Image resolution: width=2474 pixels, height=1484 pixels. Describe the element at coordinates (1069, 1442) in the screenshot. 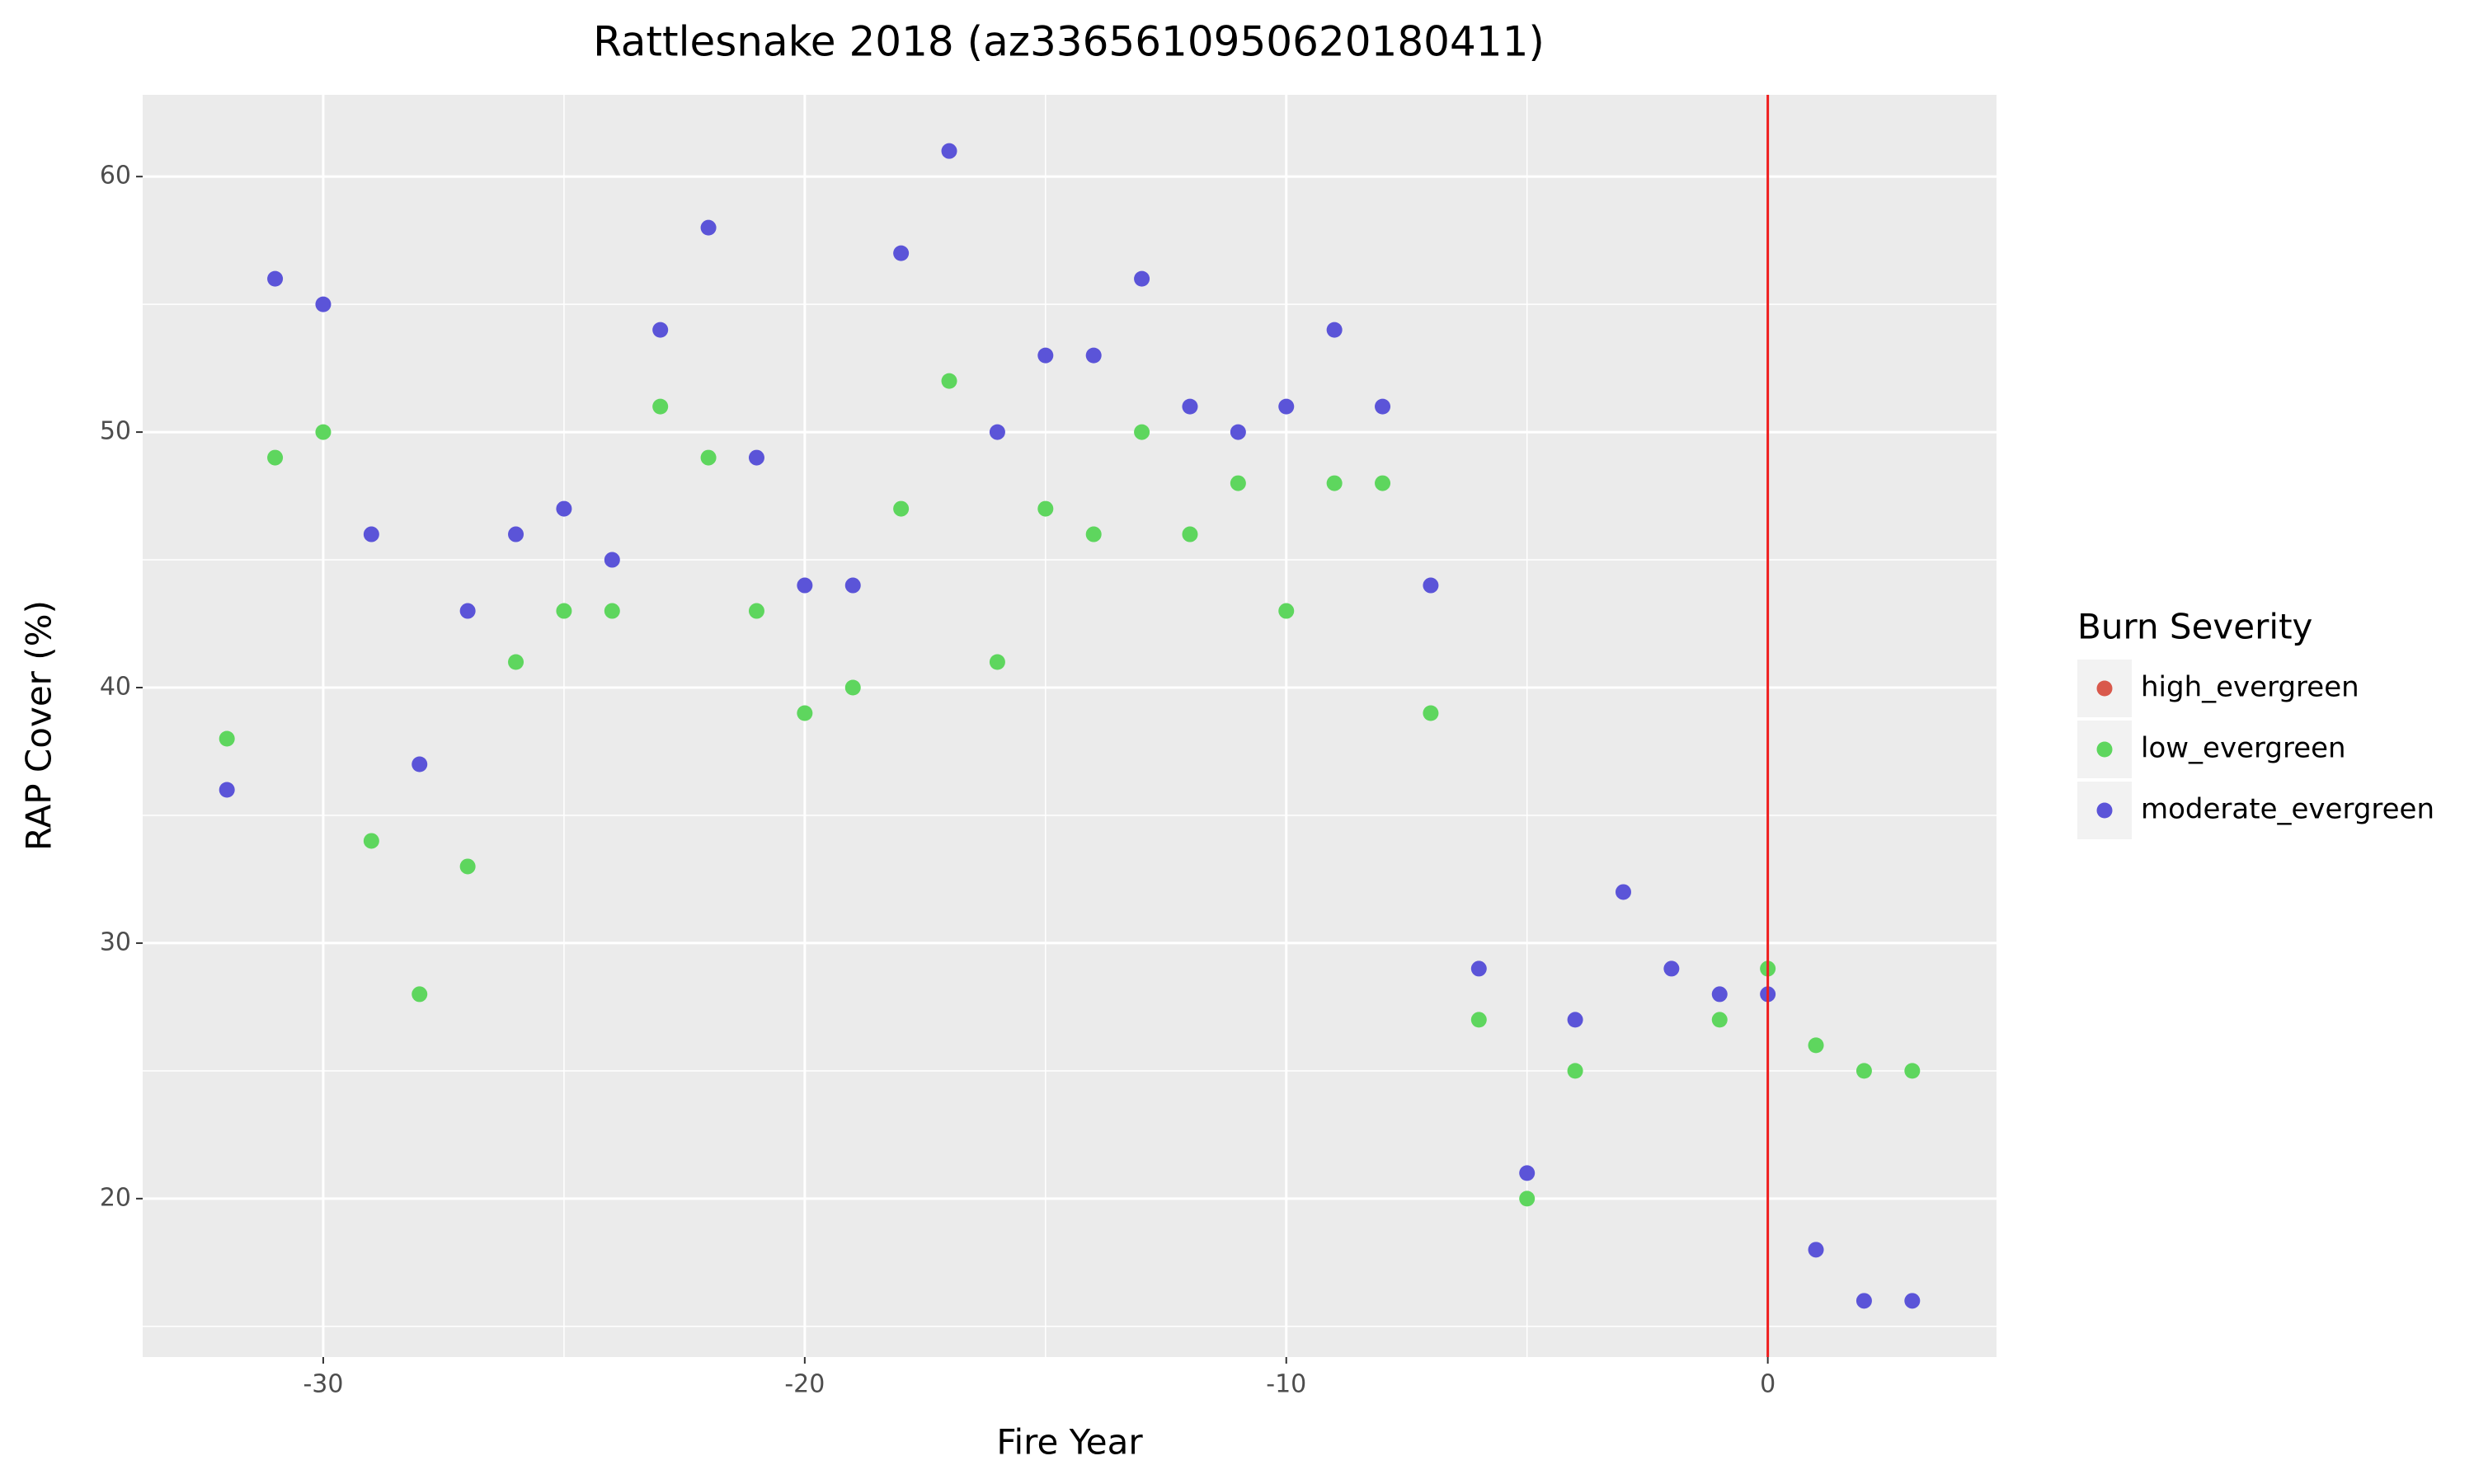

I see `x-axis-title: Fire Year` at that location.